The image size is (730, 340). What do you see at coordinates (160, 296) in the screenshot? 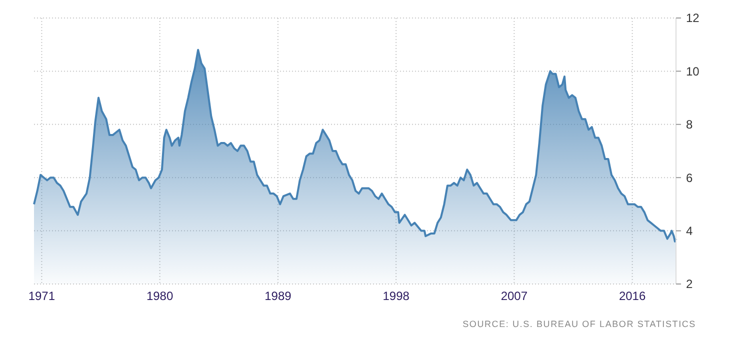
I see `x-tick-label: 1980` at bounding box center [160, 296].